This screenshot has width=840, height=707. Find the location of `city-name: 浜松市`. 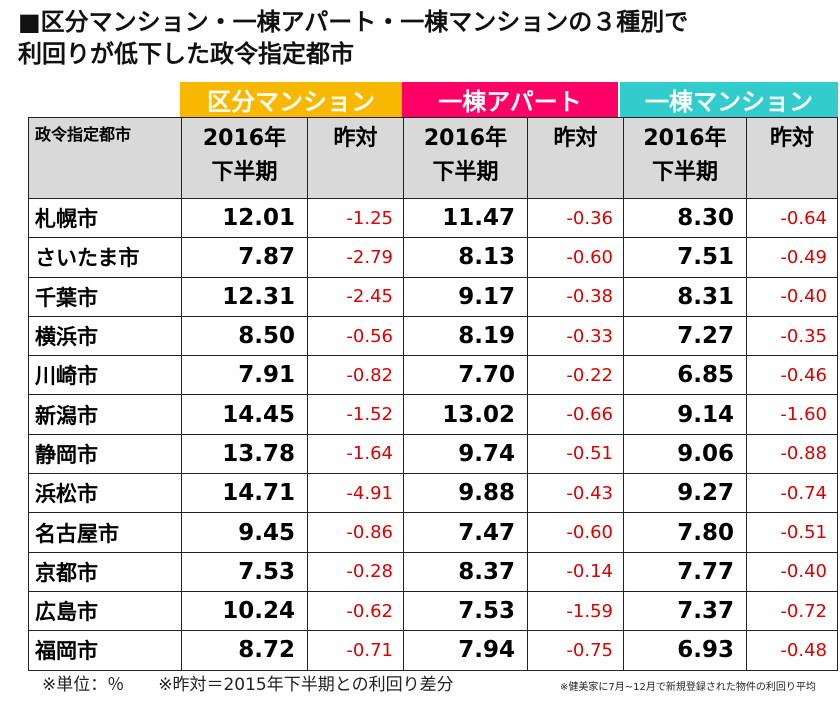

city-name: 浜松市 is located at coordinates (105, 493).